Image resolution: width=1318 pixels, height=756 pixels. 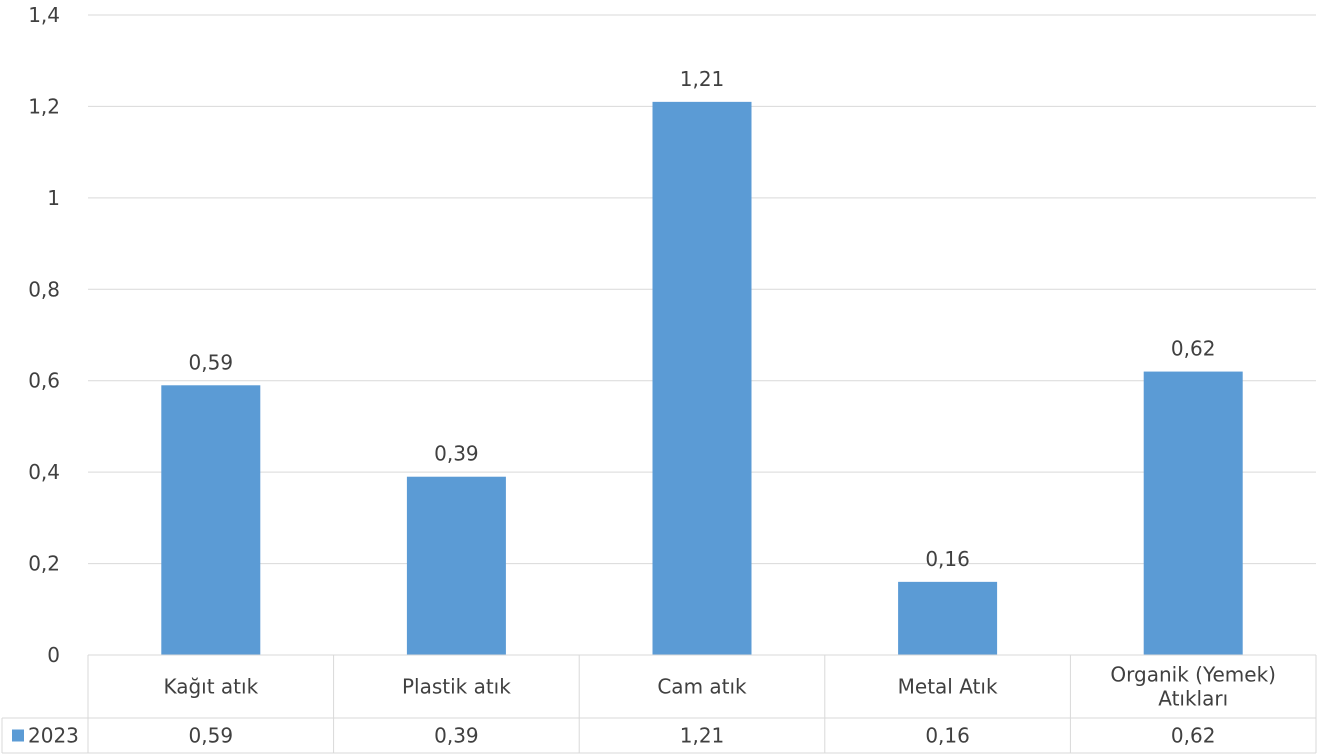 What do you see at coordinates (210, 687) in the screenshot?
I see `category-label: Kağıt atık` at bounding box center [210, 687].